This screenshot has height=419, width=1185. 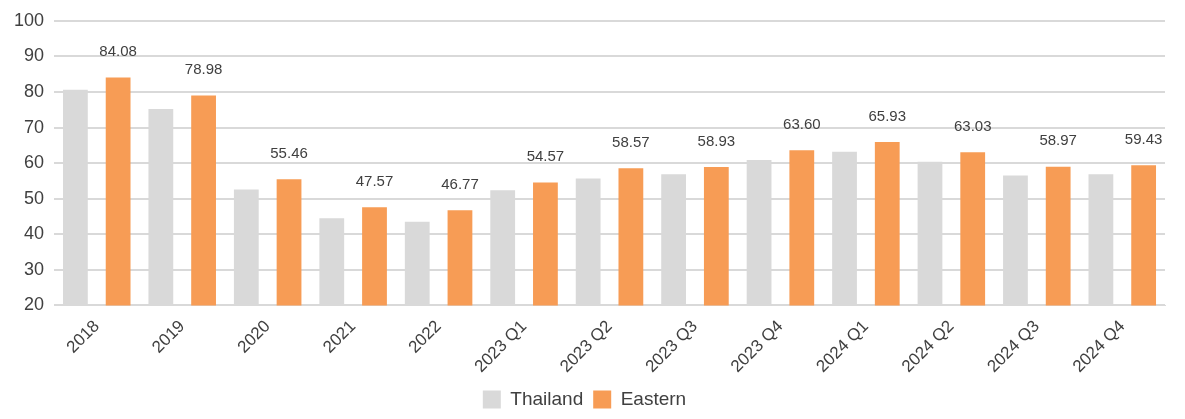 I want to click on data-label: 63.03, so click(x=972, y=125).